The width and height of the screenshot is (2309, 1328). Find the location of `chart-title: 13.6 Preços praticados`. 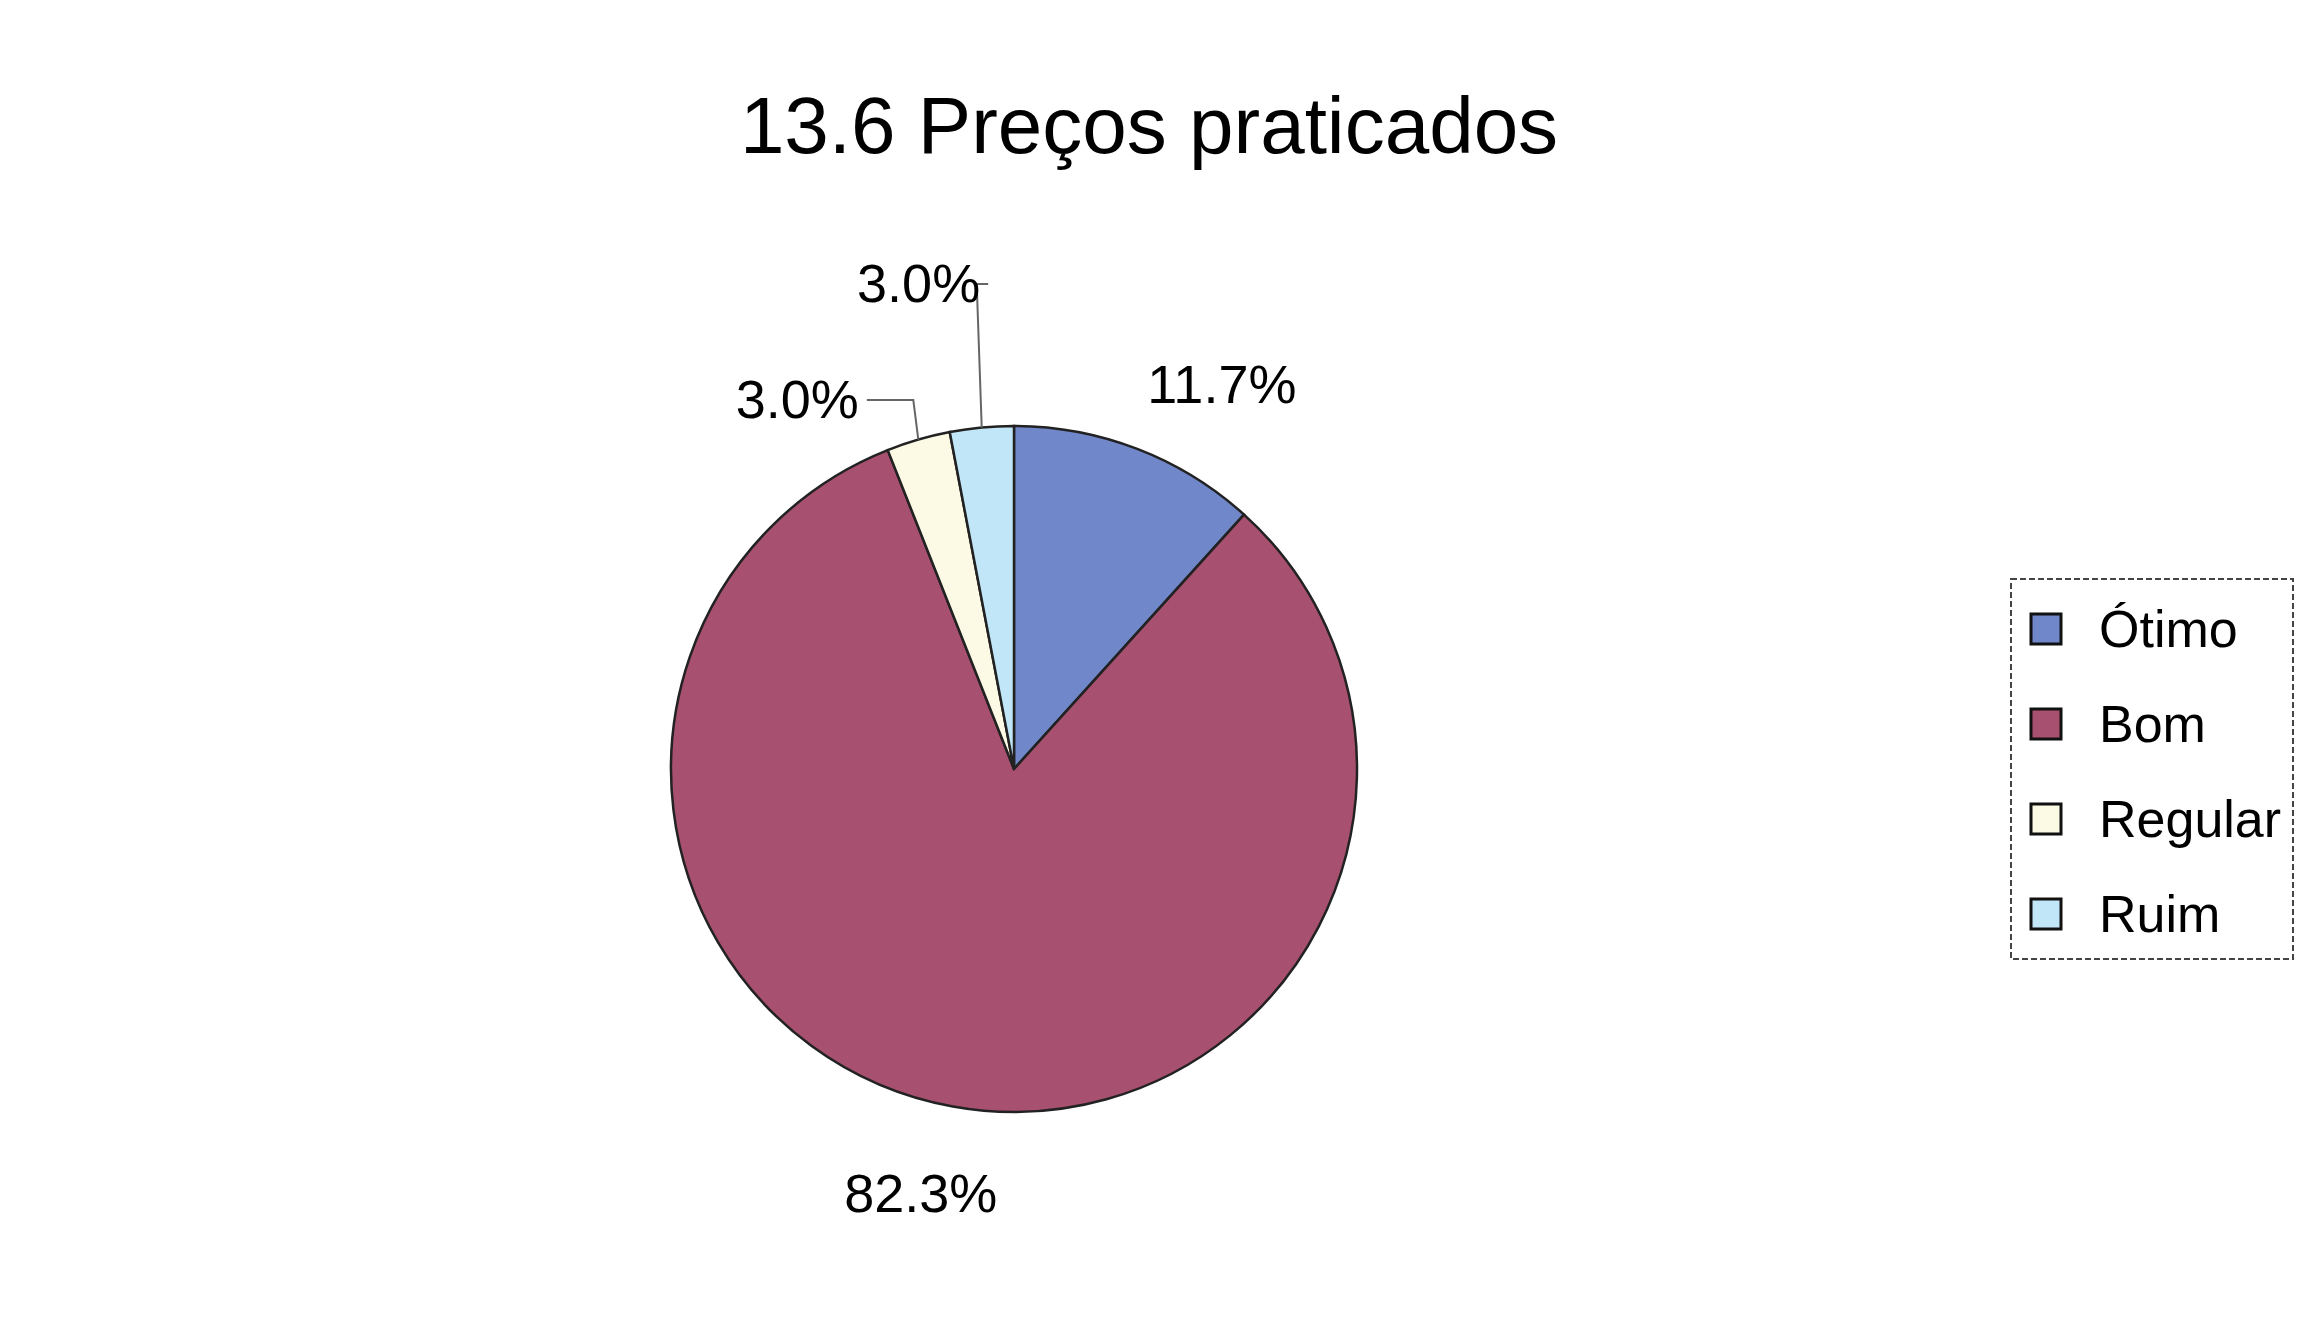

chart-title: 13.6 Preços praticados is located at coordinates (1149, 125).